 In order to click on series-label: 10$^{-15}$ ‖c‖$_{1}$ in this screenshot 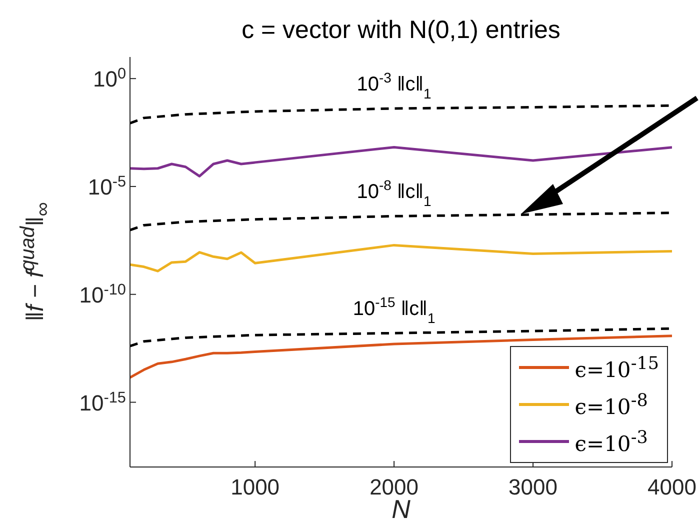, I will do `click(394, 310)`.